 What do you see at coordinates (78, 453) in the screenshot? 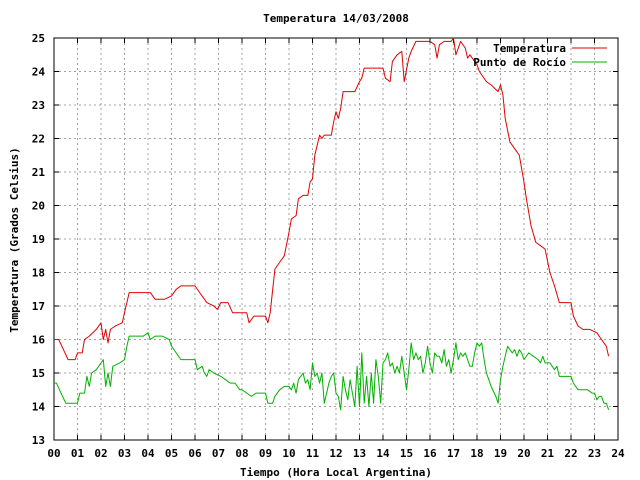
I see `x-tick-label: 01` at bounding box center [78, 453].